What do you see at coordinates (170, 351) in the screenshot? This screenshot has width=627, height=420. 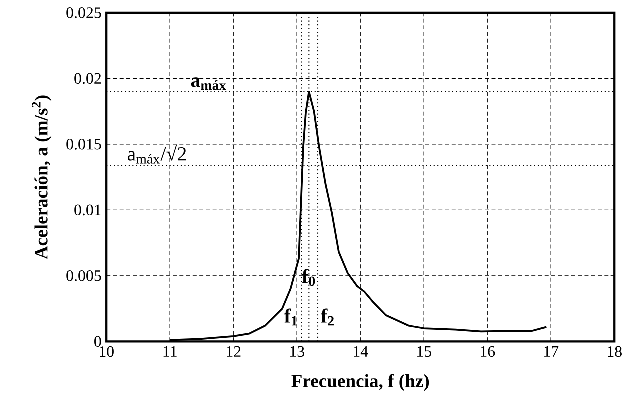 I see `x-tick-label: 11` at bounding box center [170, 351].